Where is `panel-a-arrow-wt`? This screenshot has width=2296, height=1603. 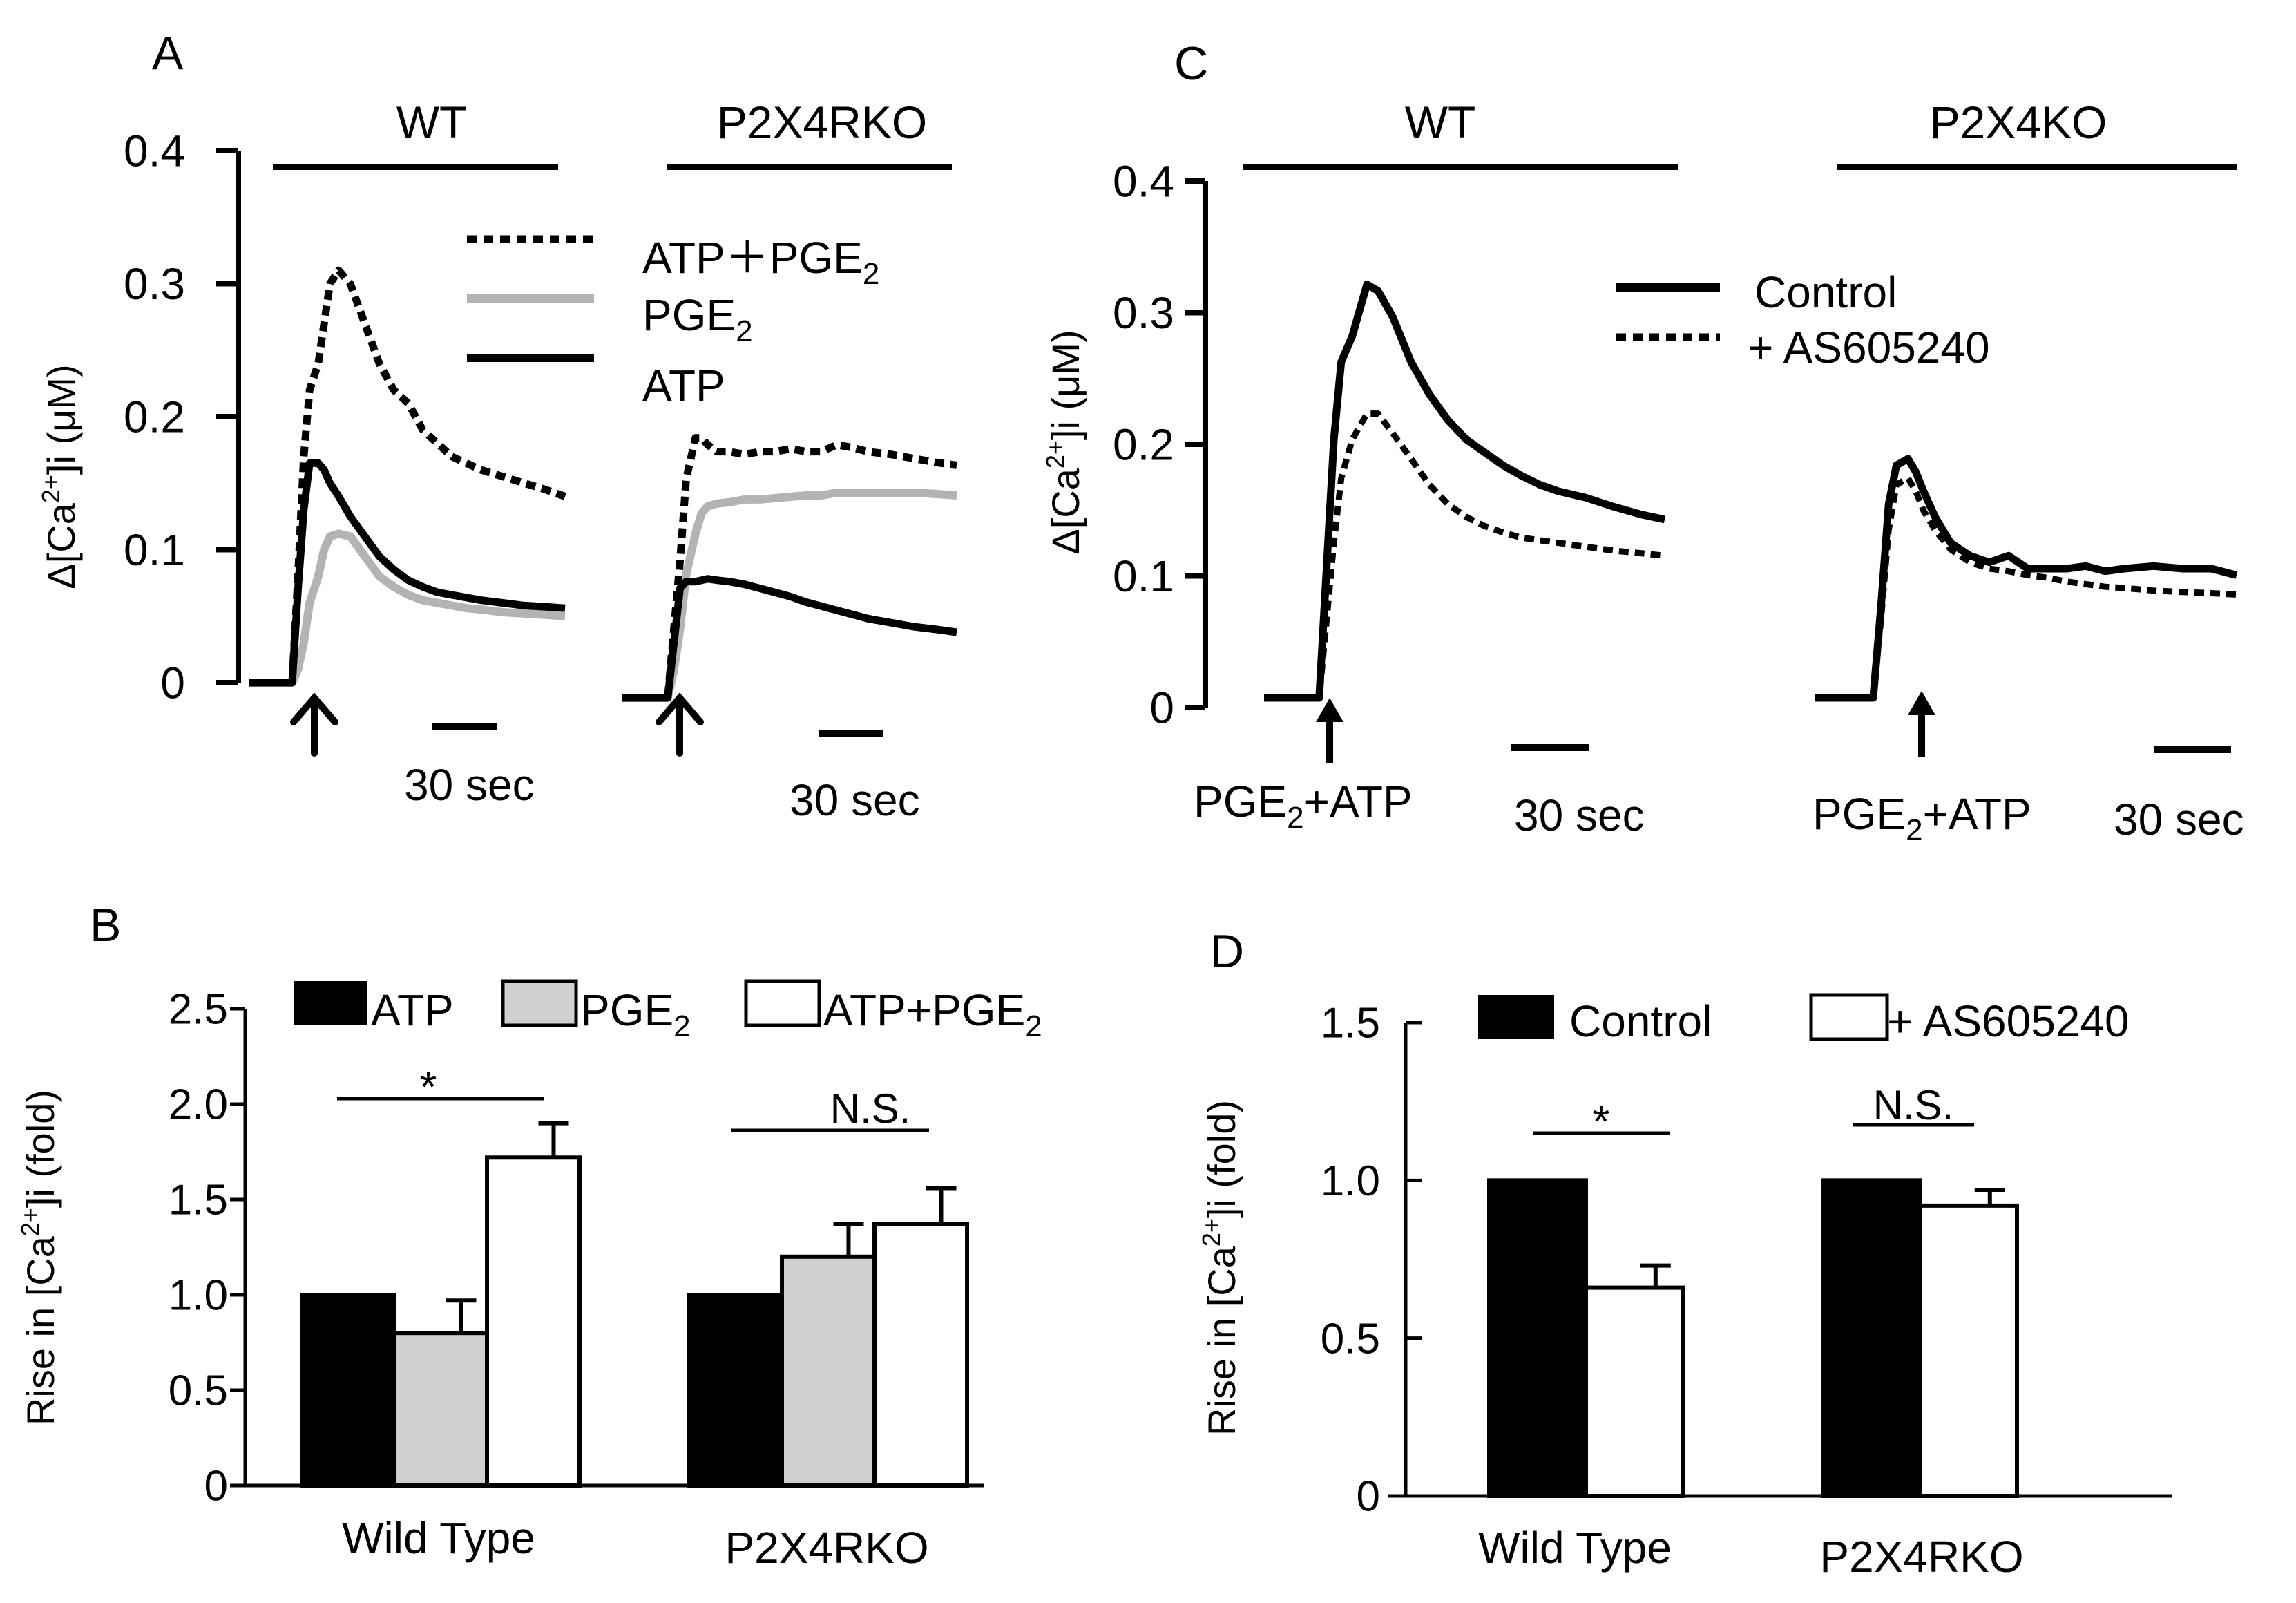 panel-a-arrow-wt is located at coordinates (314, 724).